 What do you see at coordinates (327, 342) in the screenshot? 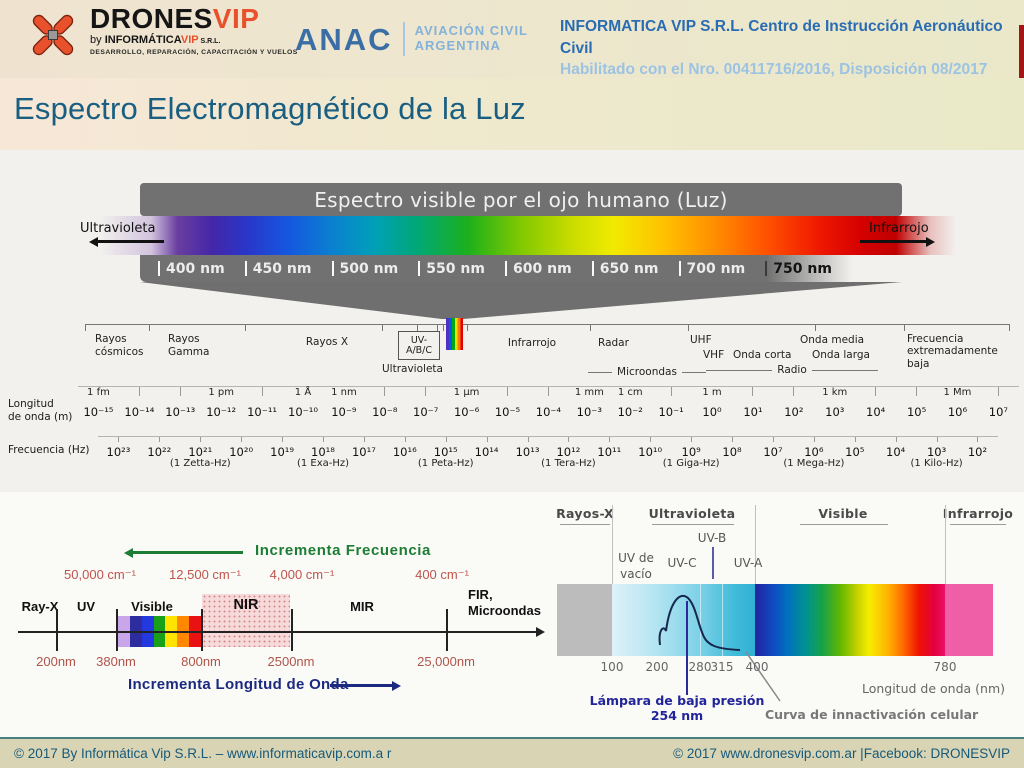
I see `band-x-rays: Rayos X` at bounding box center [327, 342].